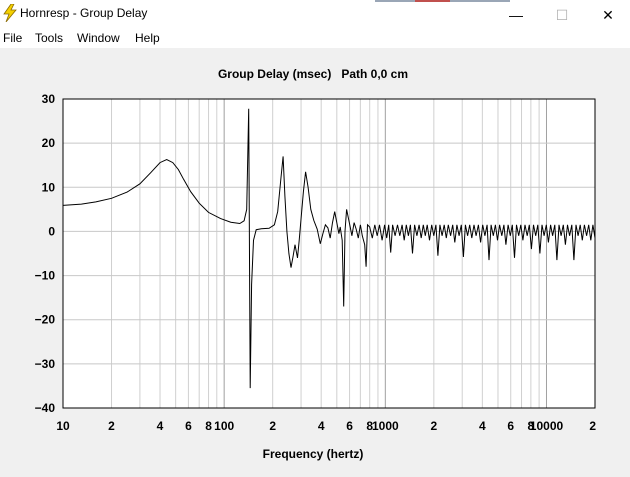 This screenshot has width=630, height=477. Describe the element at coordinates (45, 253) in the screenshot. I see `y-axis-ticks: 30 20 10 0 −10 −20 −30 −40` at that location.